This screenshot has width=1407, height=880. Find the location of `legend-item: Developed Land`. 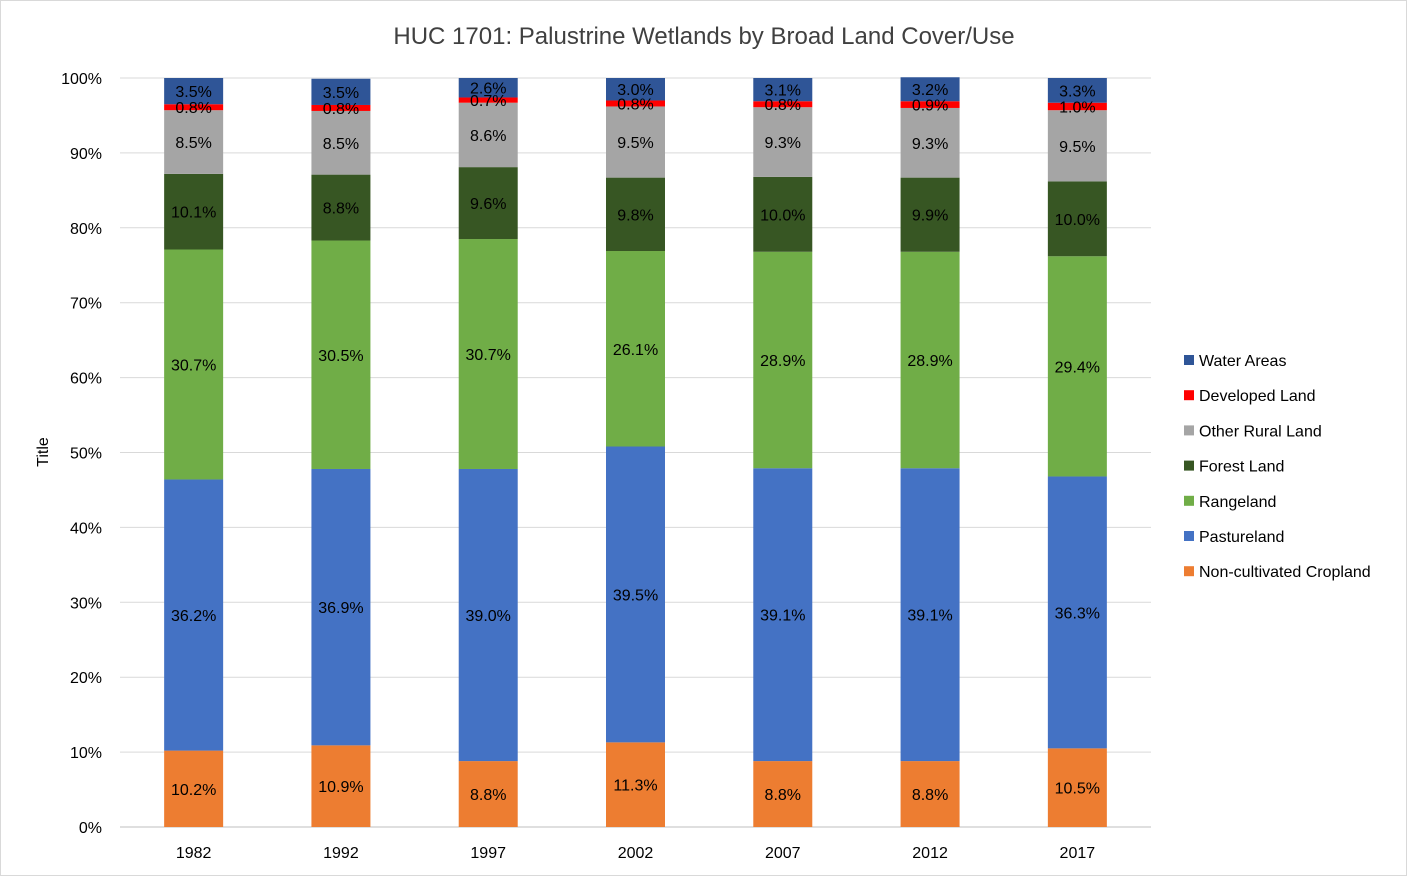

legend-item: Developed Land is located at coordinates (1250, 396).